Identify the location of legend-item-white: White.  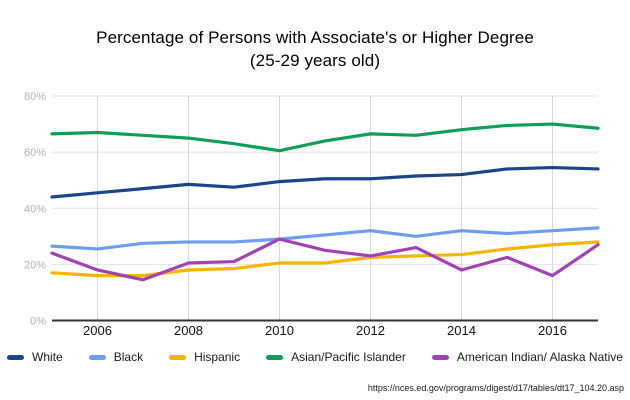
(35, 357).